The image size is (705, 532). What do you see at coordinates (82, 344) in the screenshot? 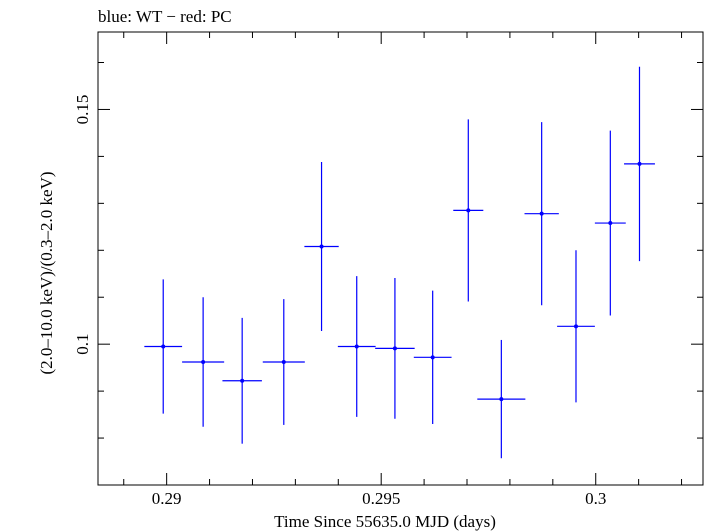
I see `y-tick-label: 0.1` at bounding box center [82, 344].